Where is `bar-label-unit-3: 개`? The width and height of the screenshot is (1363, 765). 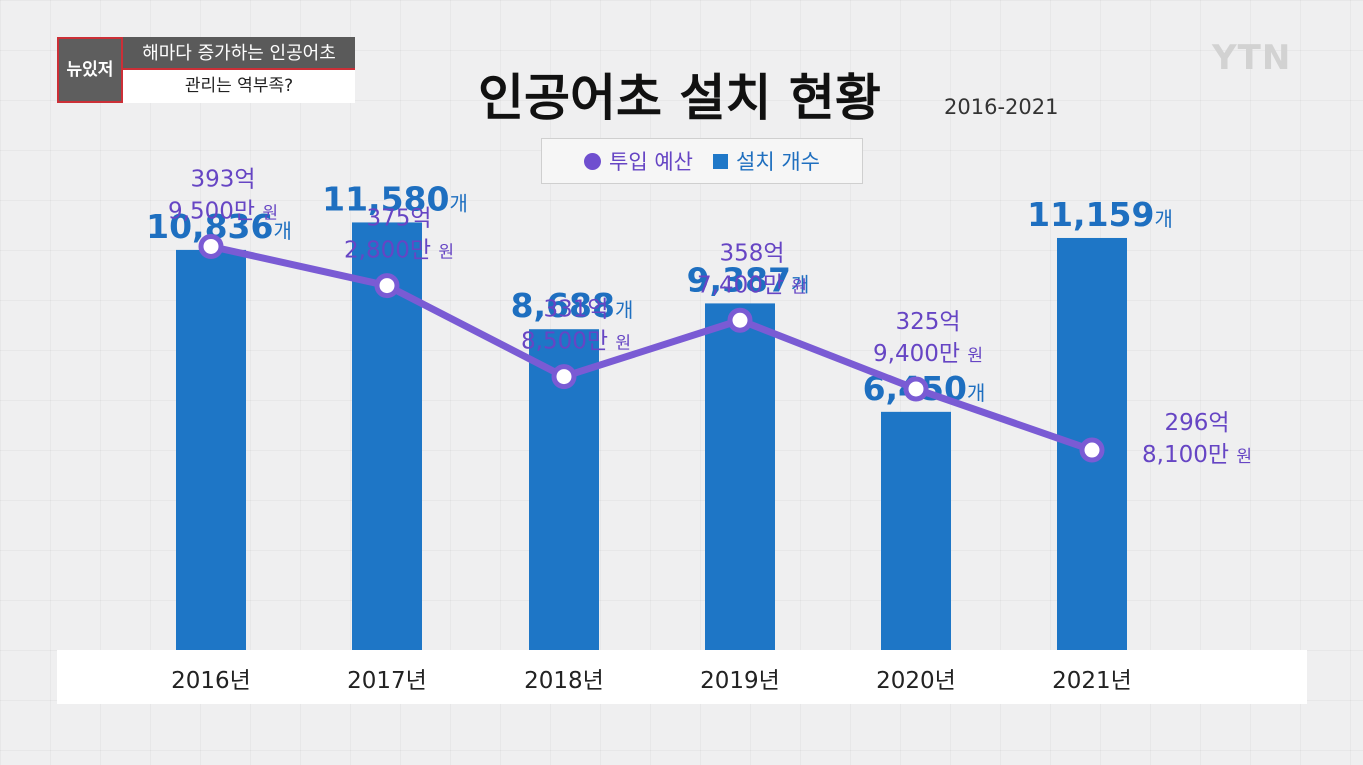
bar-label-unit-3: 개 is located at coordinates (800, 284).